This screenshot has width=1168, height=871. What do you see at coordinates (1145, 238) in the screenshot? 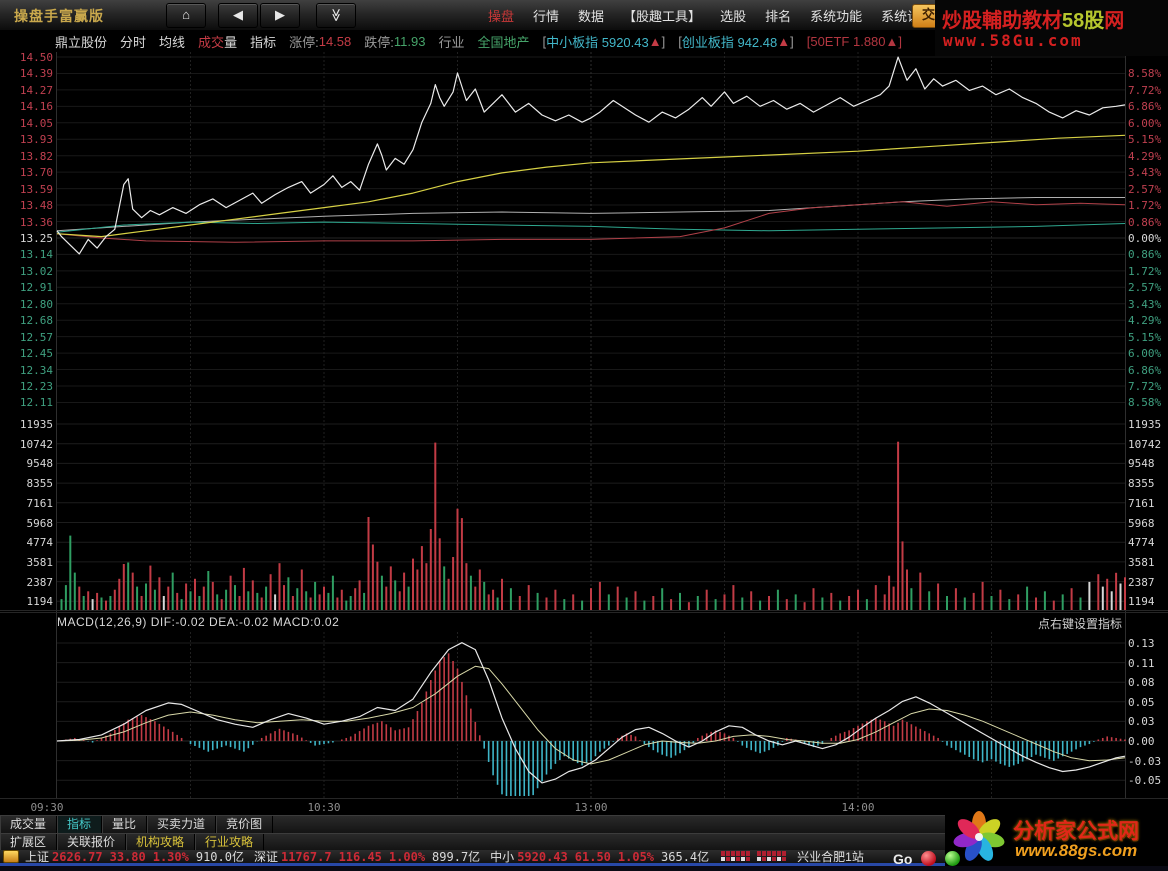
I see `pct-axis-label: 0.00%` at bounding box center [1145, 238].